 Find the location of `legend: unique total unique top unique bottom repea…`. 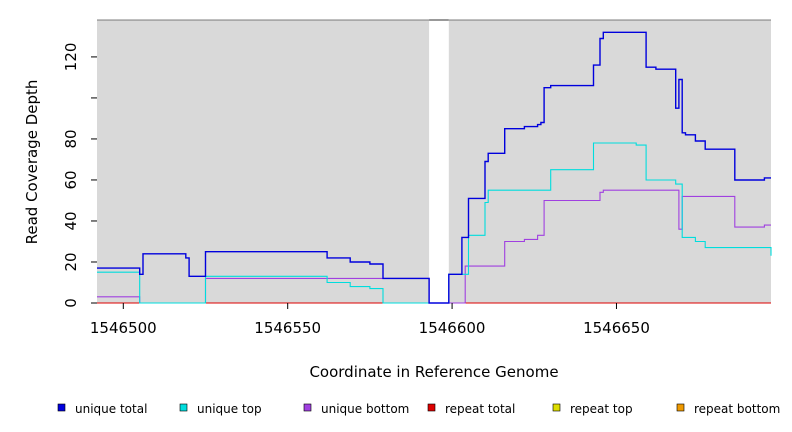

legend: unique total unique top unique bottom repea… is located at coordinates (418, 409).